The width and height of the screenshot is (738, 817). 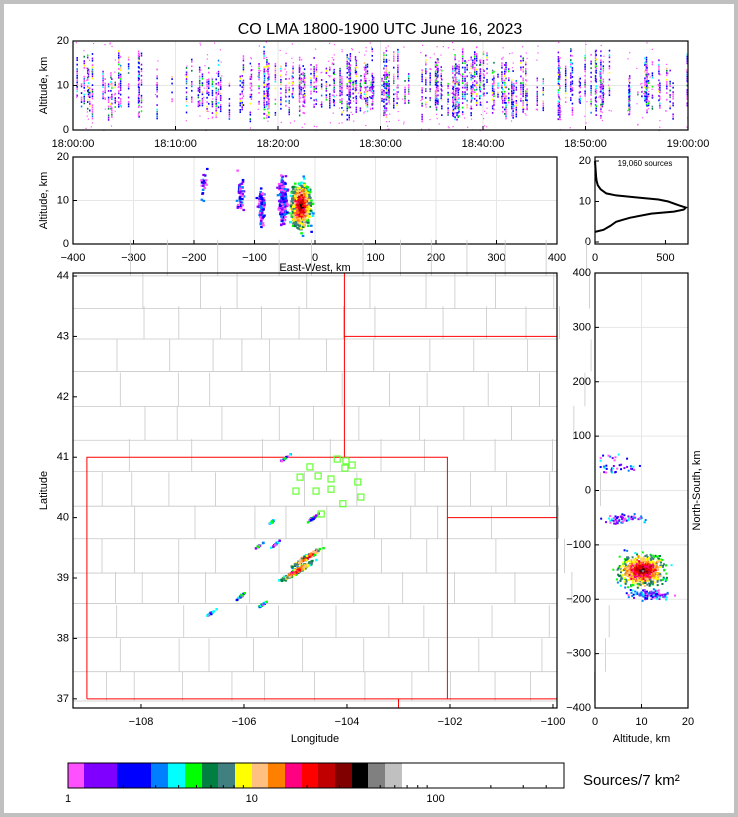 I want to click on y-tick-label: 20, so click(x=585, y=161).